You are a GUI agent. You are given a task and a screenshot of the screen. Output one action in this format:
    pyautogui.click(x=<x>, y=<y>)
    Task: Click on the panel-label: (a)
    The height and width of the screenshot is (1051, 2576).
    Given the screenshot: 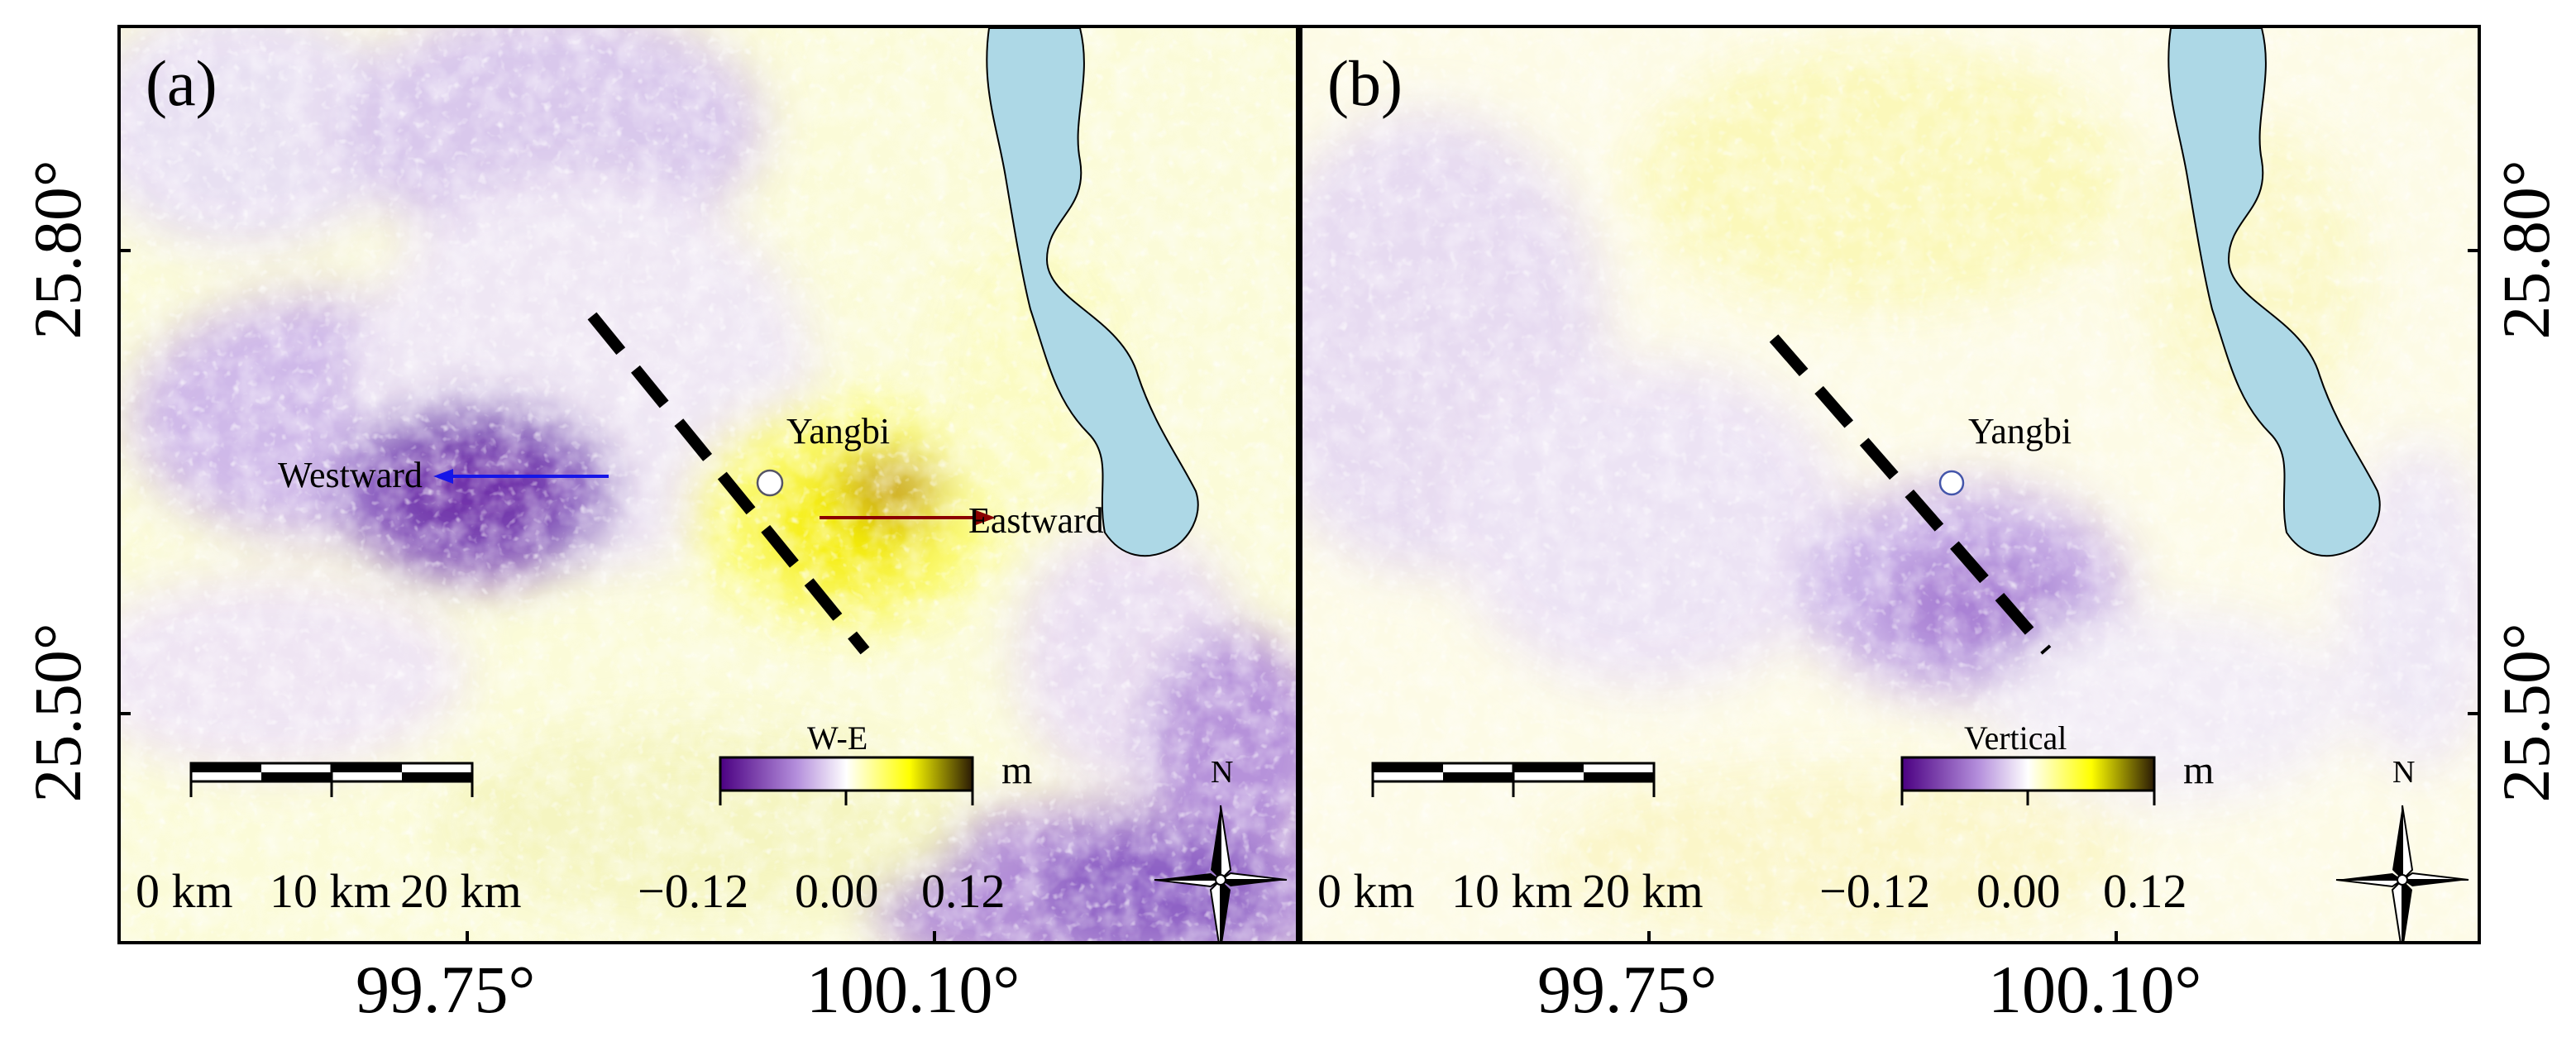 What is the action you would take?
    pyautogui.click(x=181, y=83)
    